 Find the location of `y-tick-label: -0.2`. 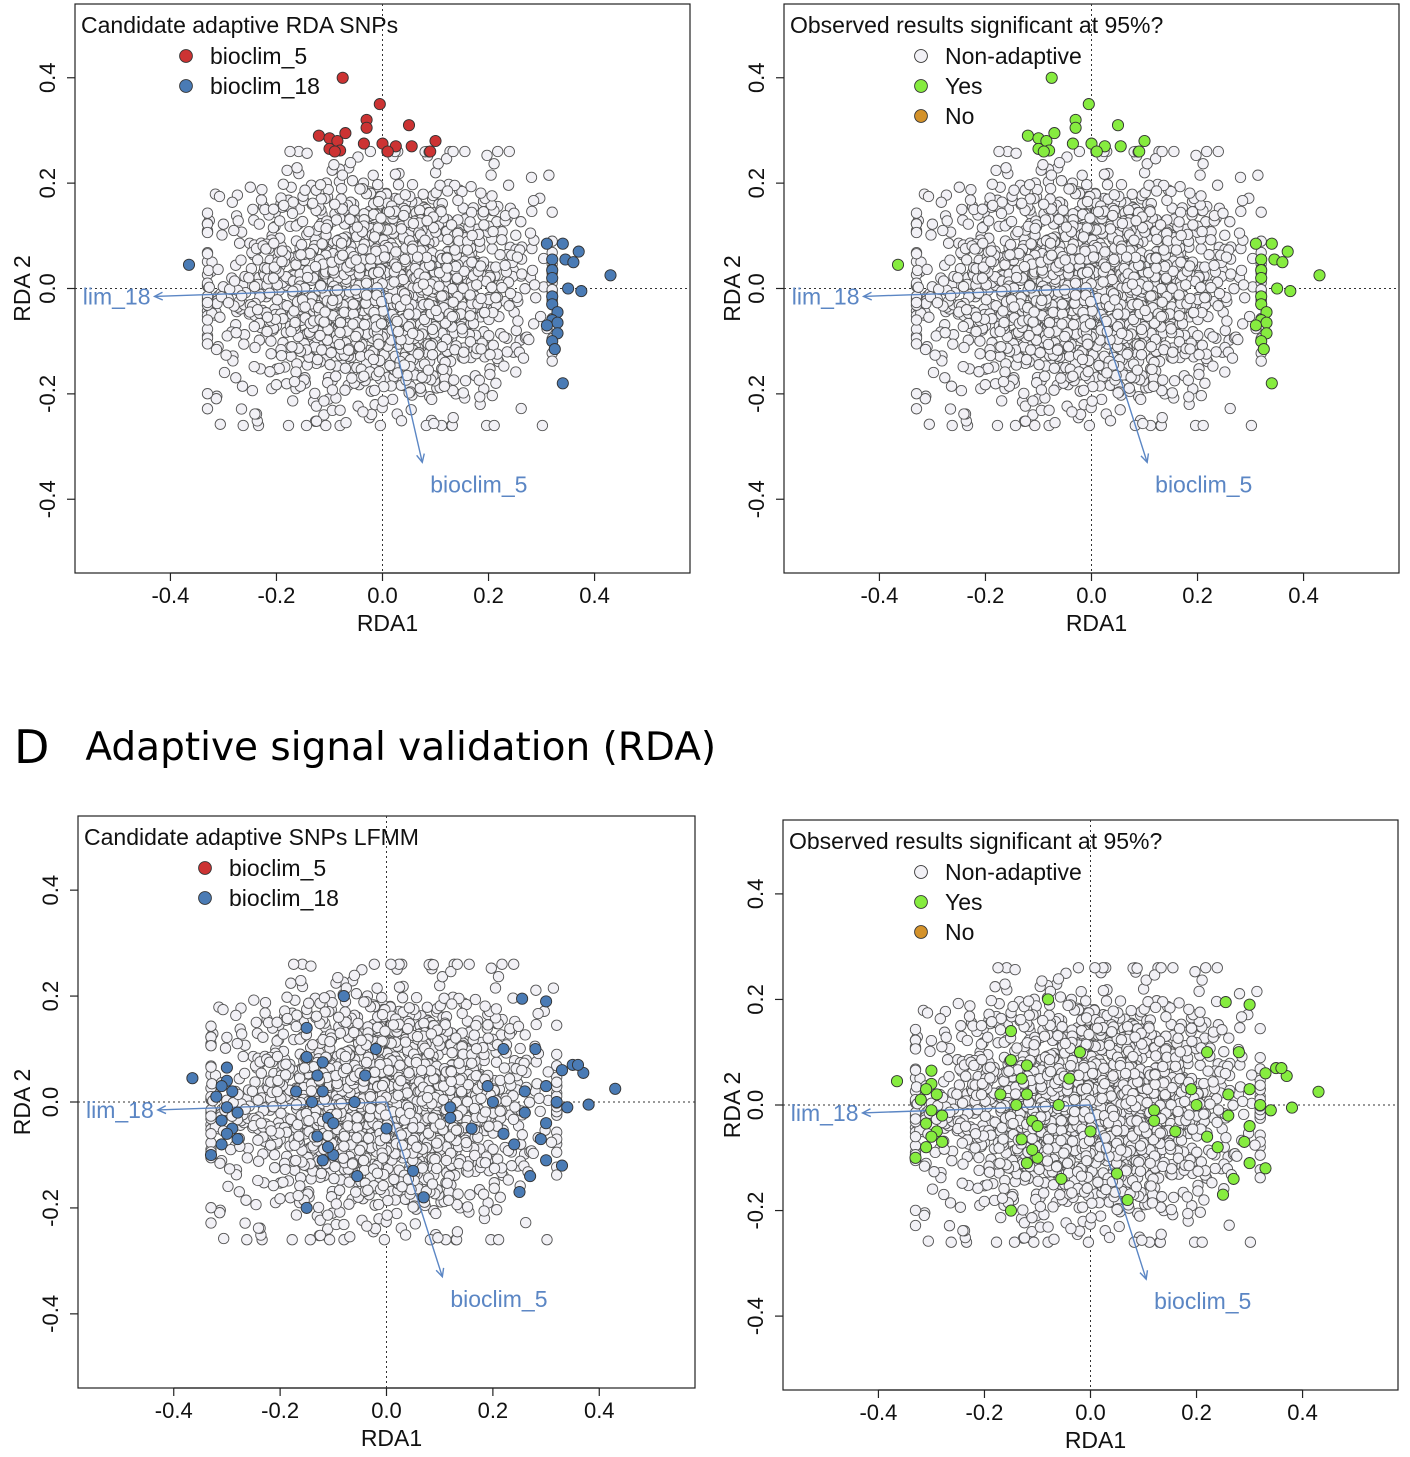

y-tick-label: -0.2 is located at coordinates (756, 394).